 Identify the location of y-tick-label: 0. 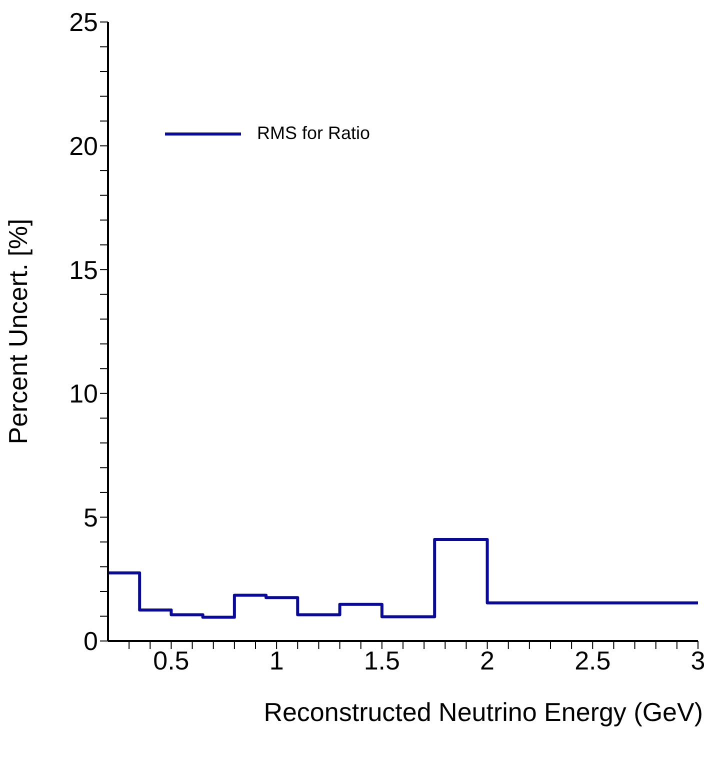
(91, 641).